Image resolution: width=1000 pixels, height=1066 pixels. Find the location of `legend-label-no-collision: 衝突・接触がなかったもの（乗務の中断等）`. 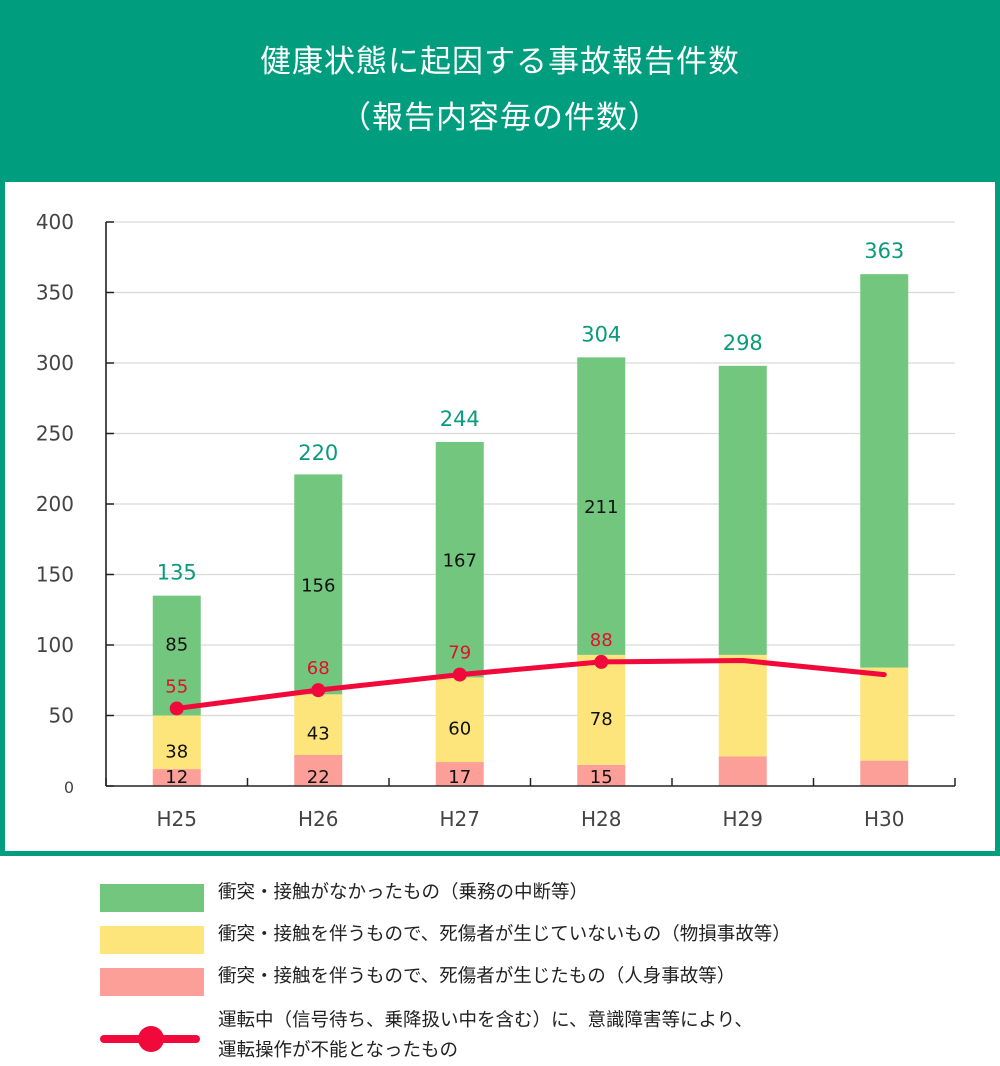

legend-label-no-collision: 衝突・接触がなかったもの（乗務の中断等） is located at coordinates (403, 892).